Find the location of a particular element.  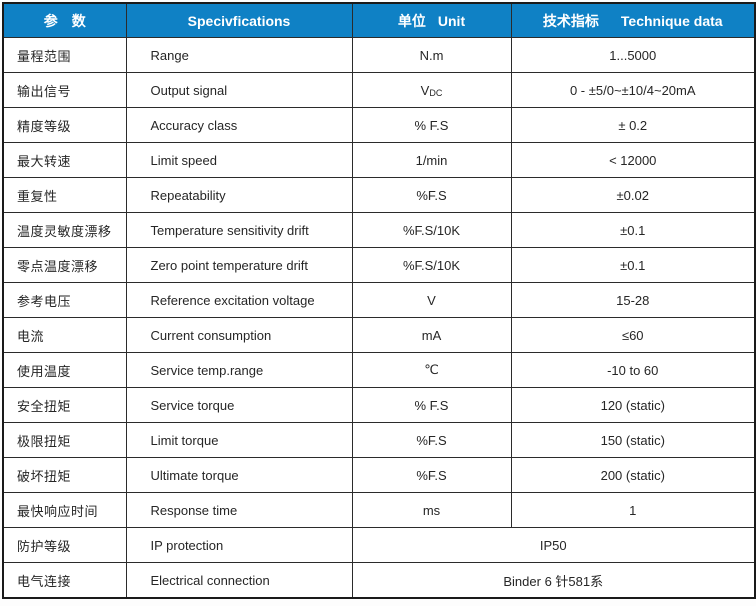

table-row-limit-torque: 极限扭矩 Limit torque %F.S 150 (static) is located at coordinates (379, 440).